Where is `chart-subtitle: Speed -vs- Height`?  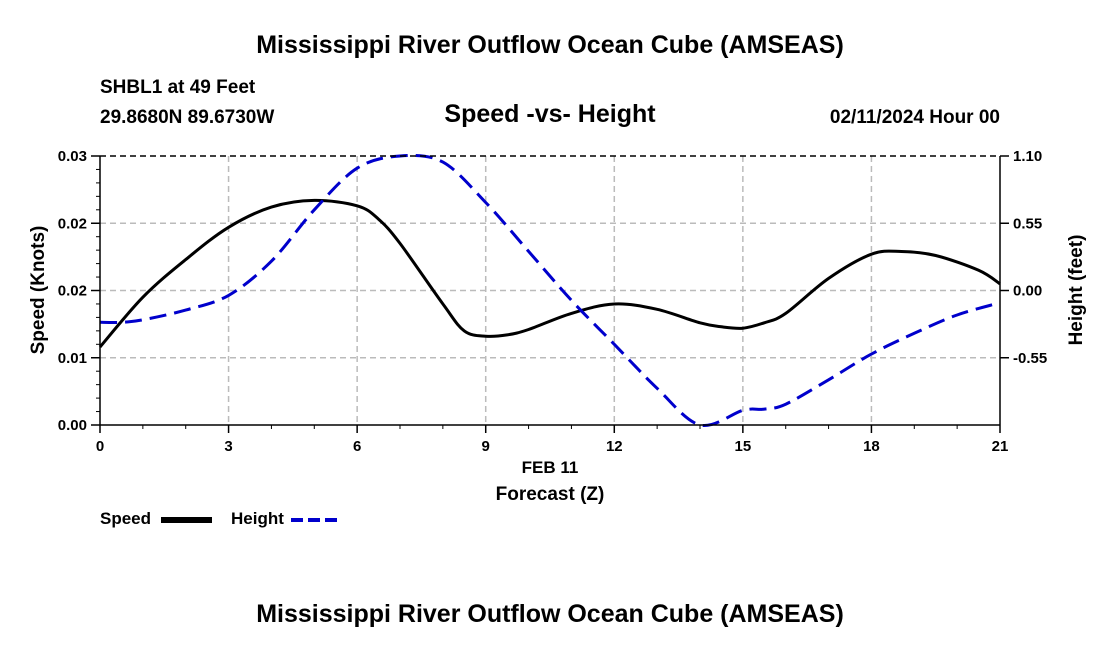
chart-subtitle: Speed -vs- Height is located at coordinates (550, 114).